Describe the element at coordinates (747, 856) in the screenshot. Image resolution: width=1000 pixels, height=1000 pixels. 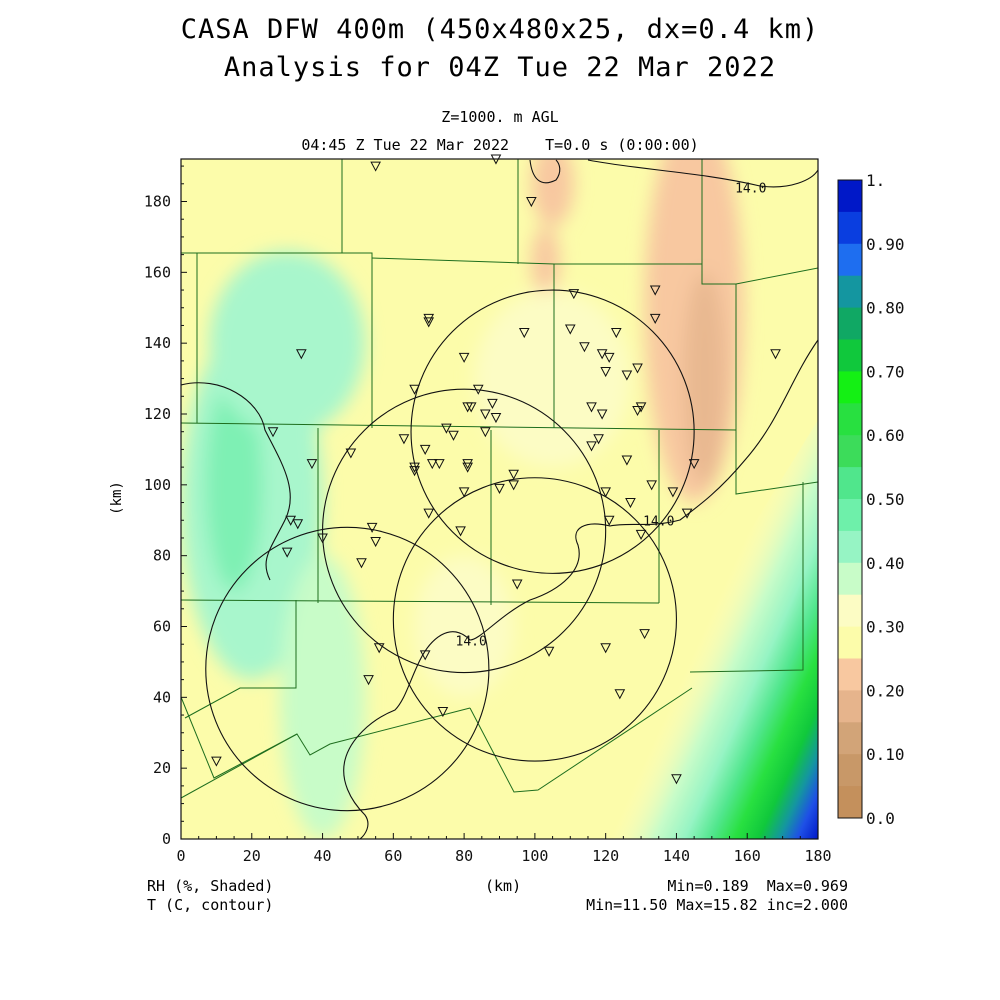
I see `x-tick-label: 160` at that location.